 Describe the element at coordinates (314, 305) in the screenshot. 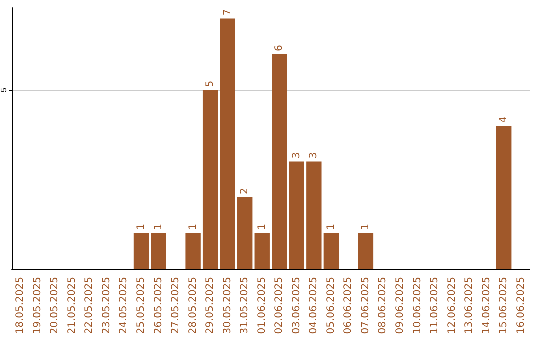

I see `x-tick-label: 04.06.2025` at that location.